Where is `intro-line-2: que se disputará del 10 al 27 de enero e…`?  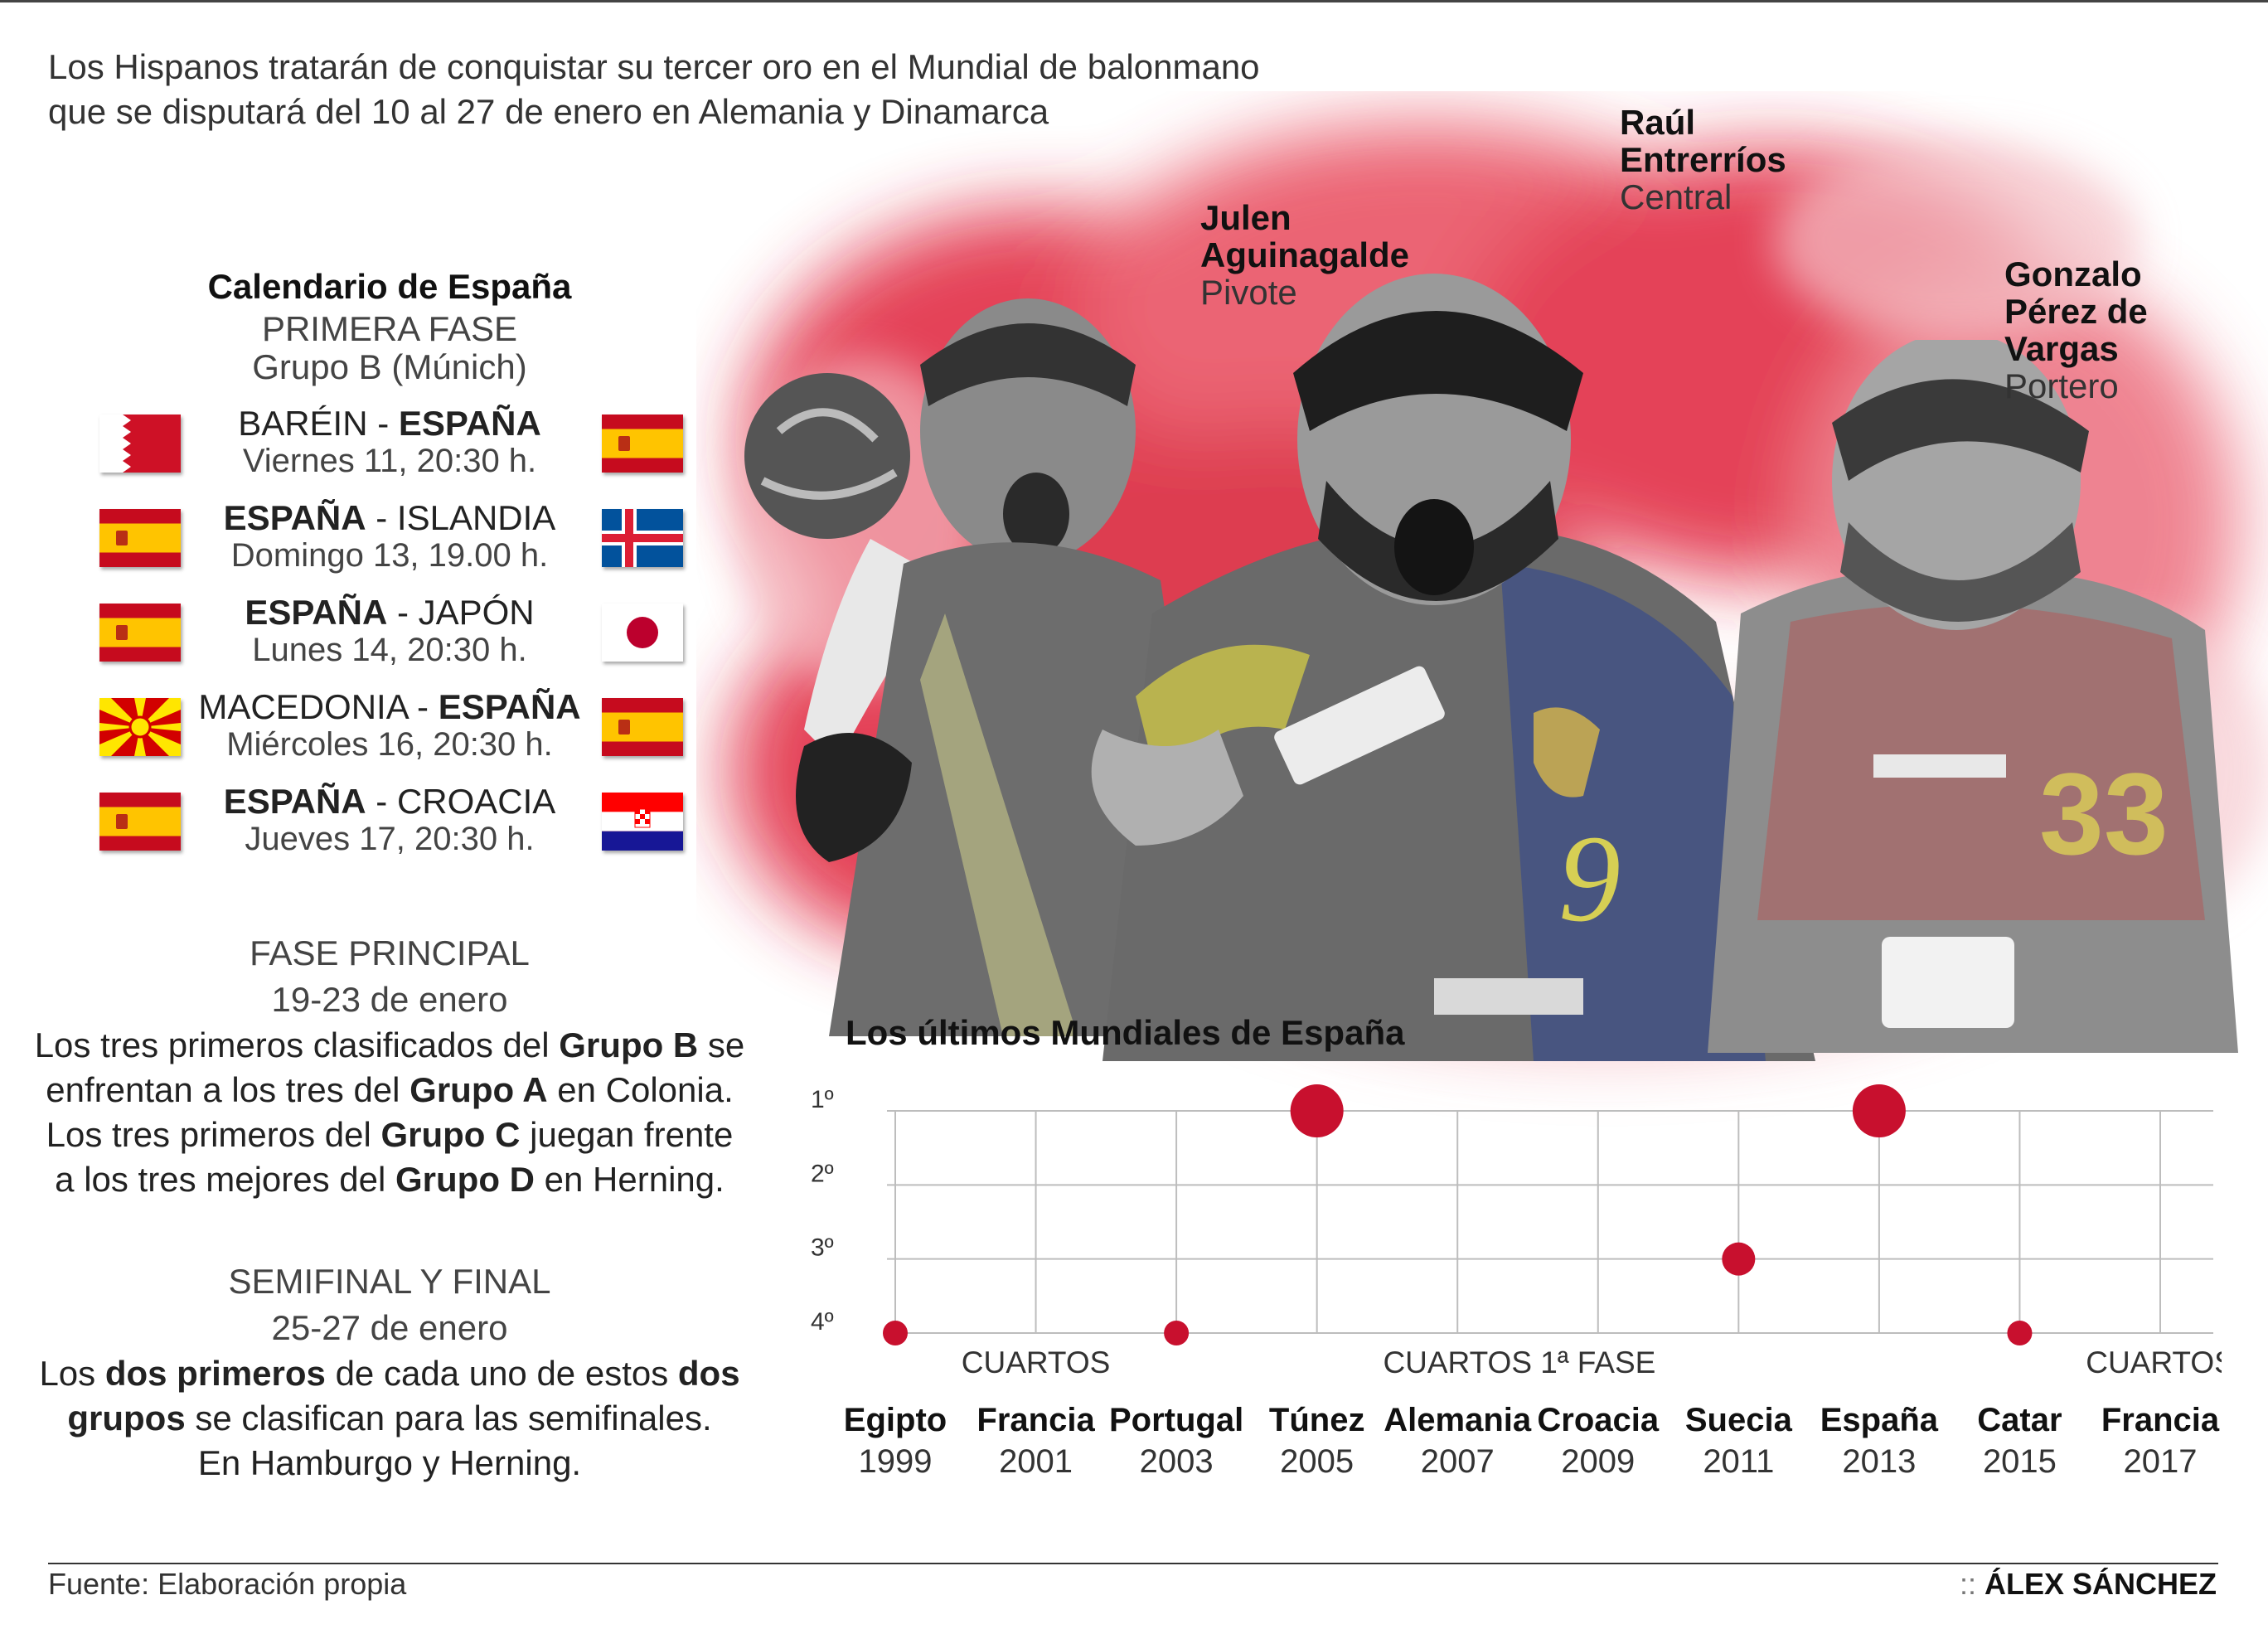 intro-line-2: que se disputará del 10 al 27 de enero e… is located at coordinates (548, 111).